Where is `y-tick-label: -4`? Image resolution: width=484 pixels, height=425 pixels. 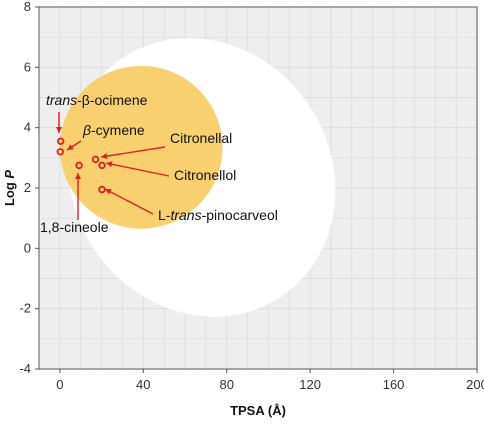 y-tick-label: -4 is located at coordinates (25, 368).